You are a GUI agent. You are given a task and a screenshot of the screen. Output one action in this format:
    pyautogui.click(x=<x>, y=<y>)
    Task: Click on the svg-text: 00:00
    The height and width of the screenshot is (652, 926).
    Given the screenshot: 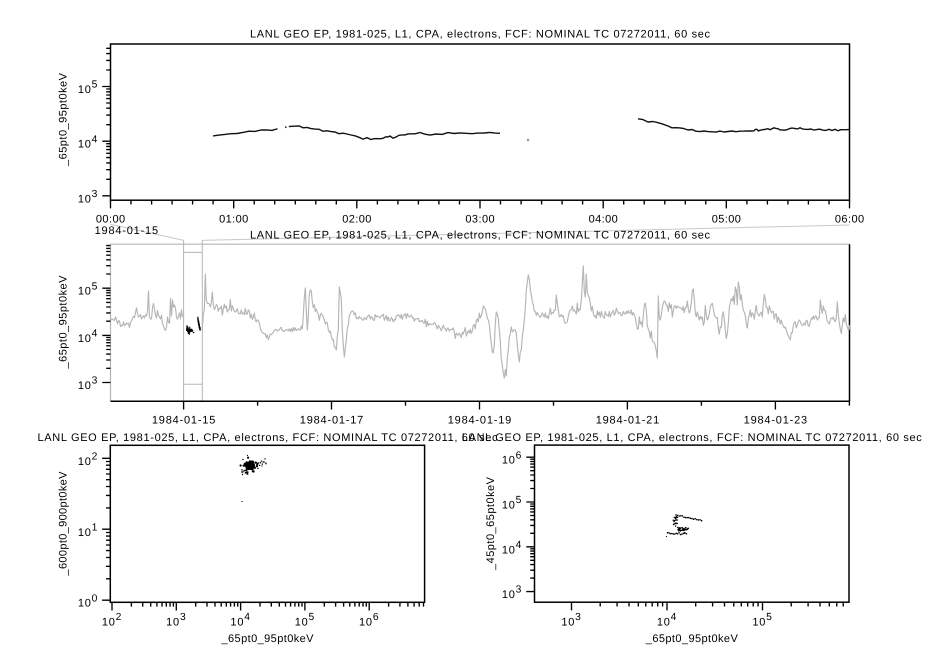 What is the action you would take?
    pyautogui.click(x=110, y=220)
    